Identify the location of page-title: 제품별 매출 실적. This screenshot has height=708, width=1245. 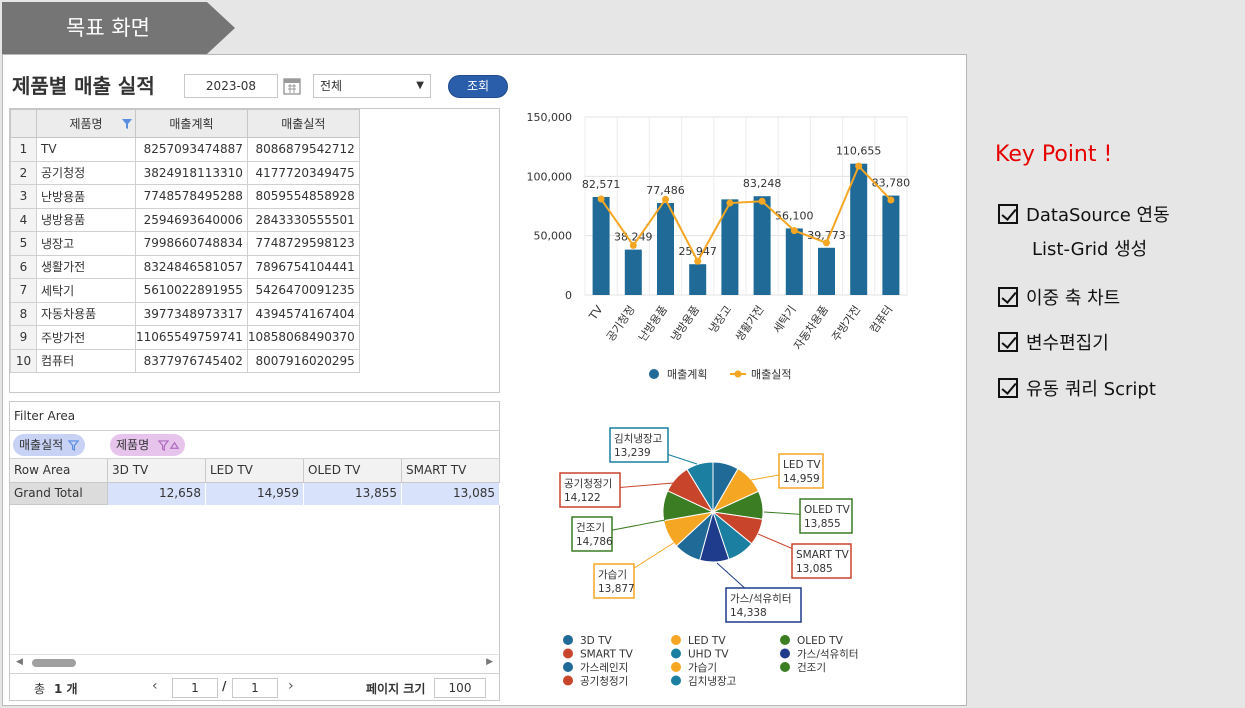
(83, 86).